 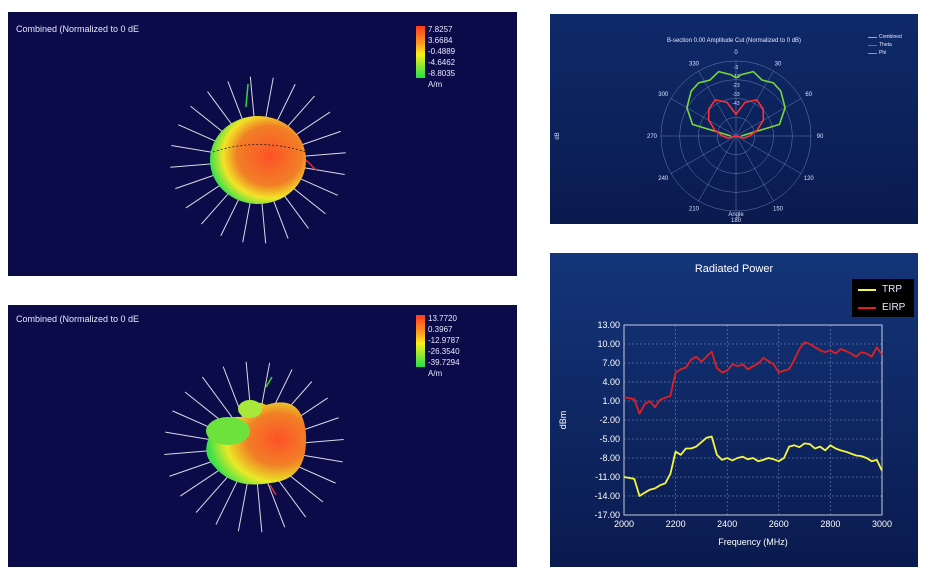 I want to click on radial-tick-label: -23, so click(x=735, y=86).